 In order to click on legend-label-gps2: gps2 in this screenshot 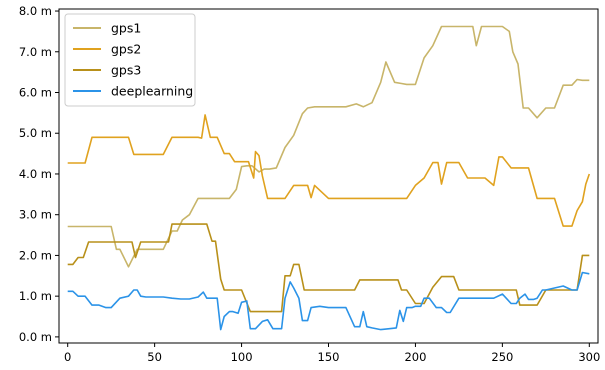, I will do `click(126, 49)`.